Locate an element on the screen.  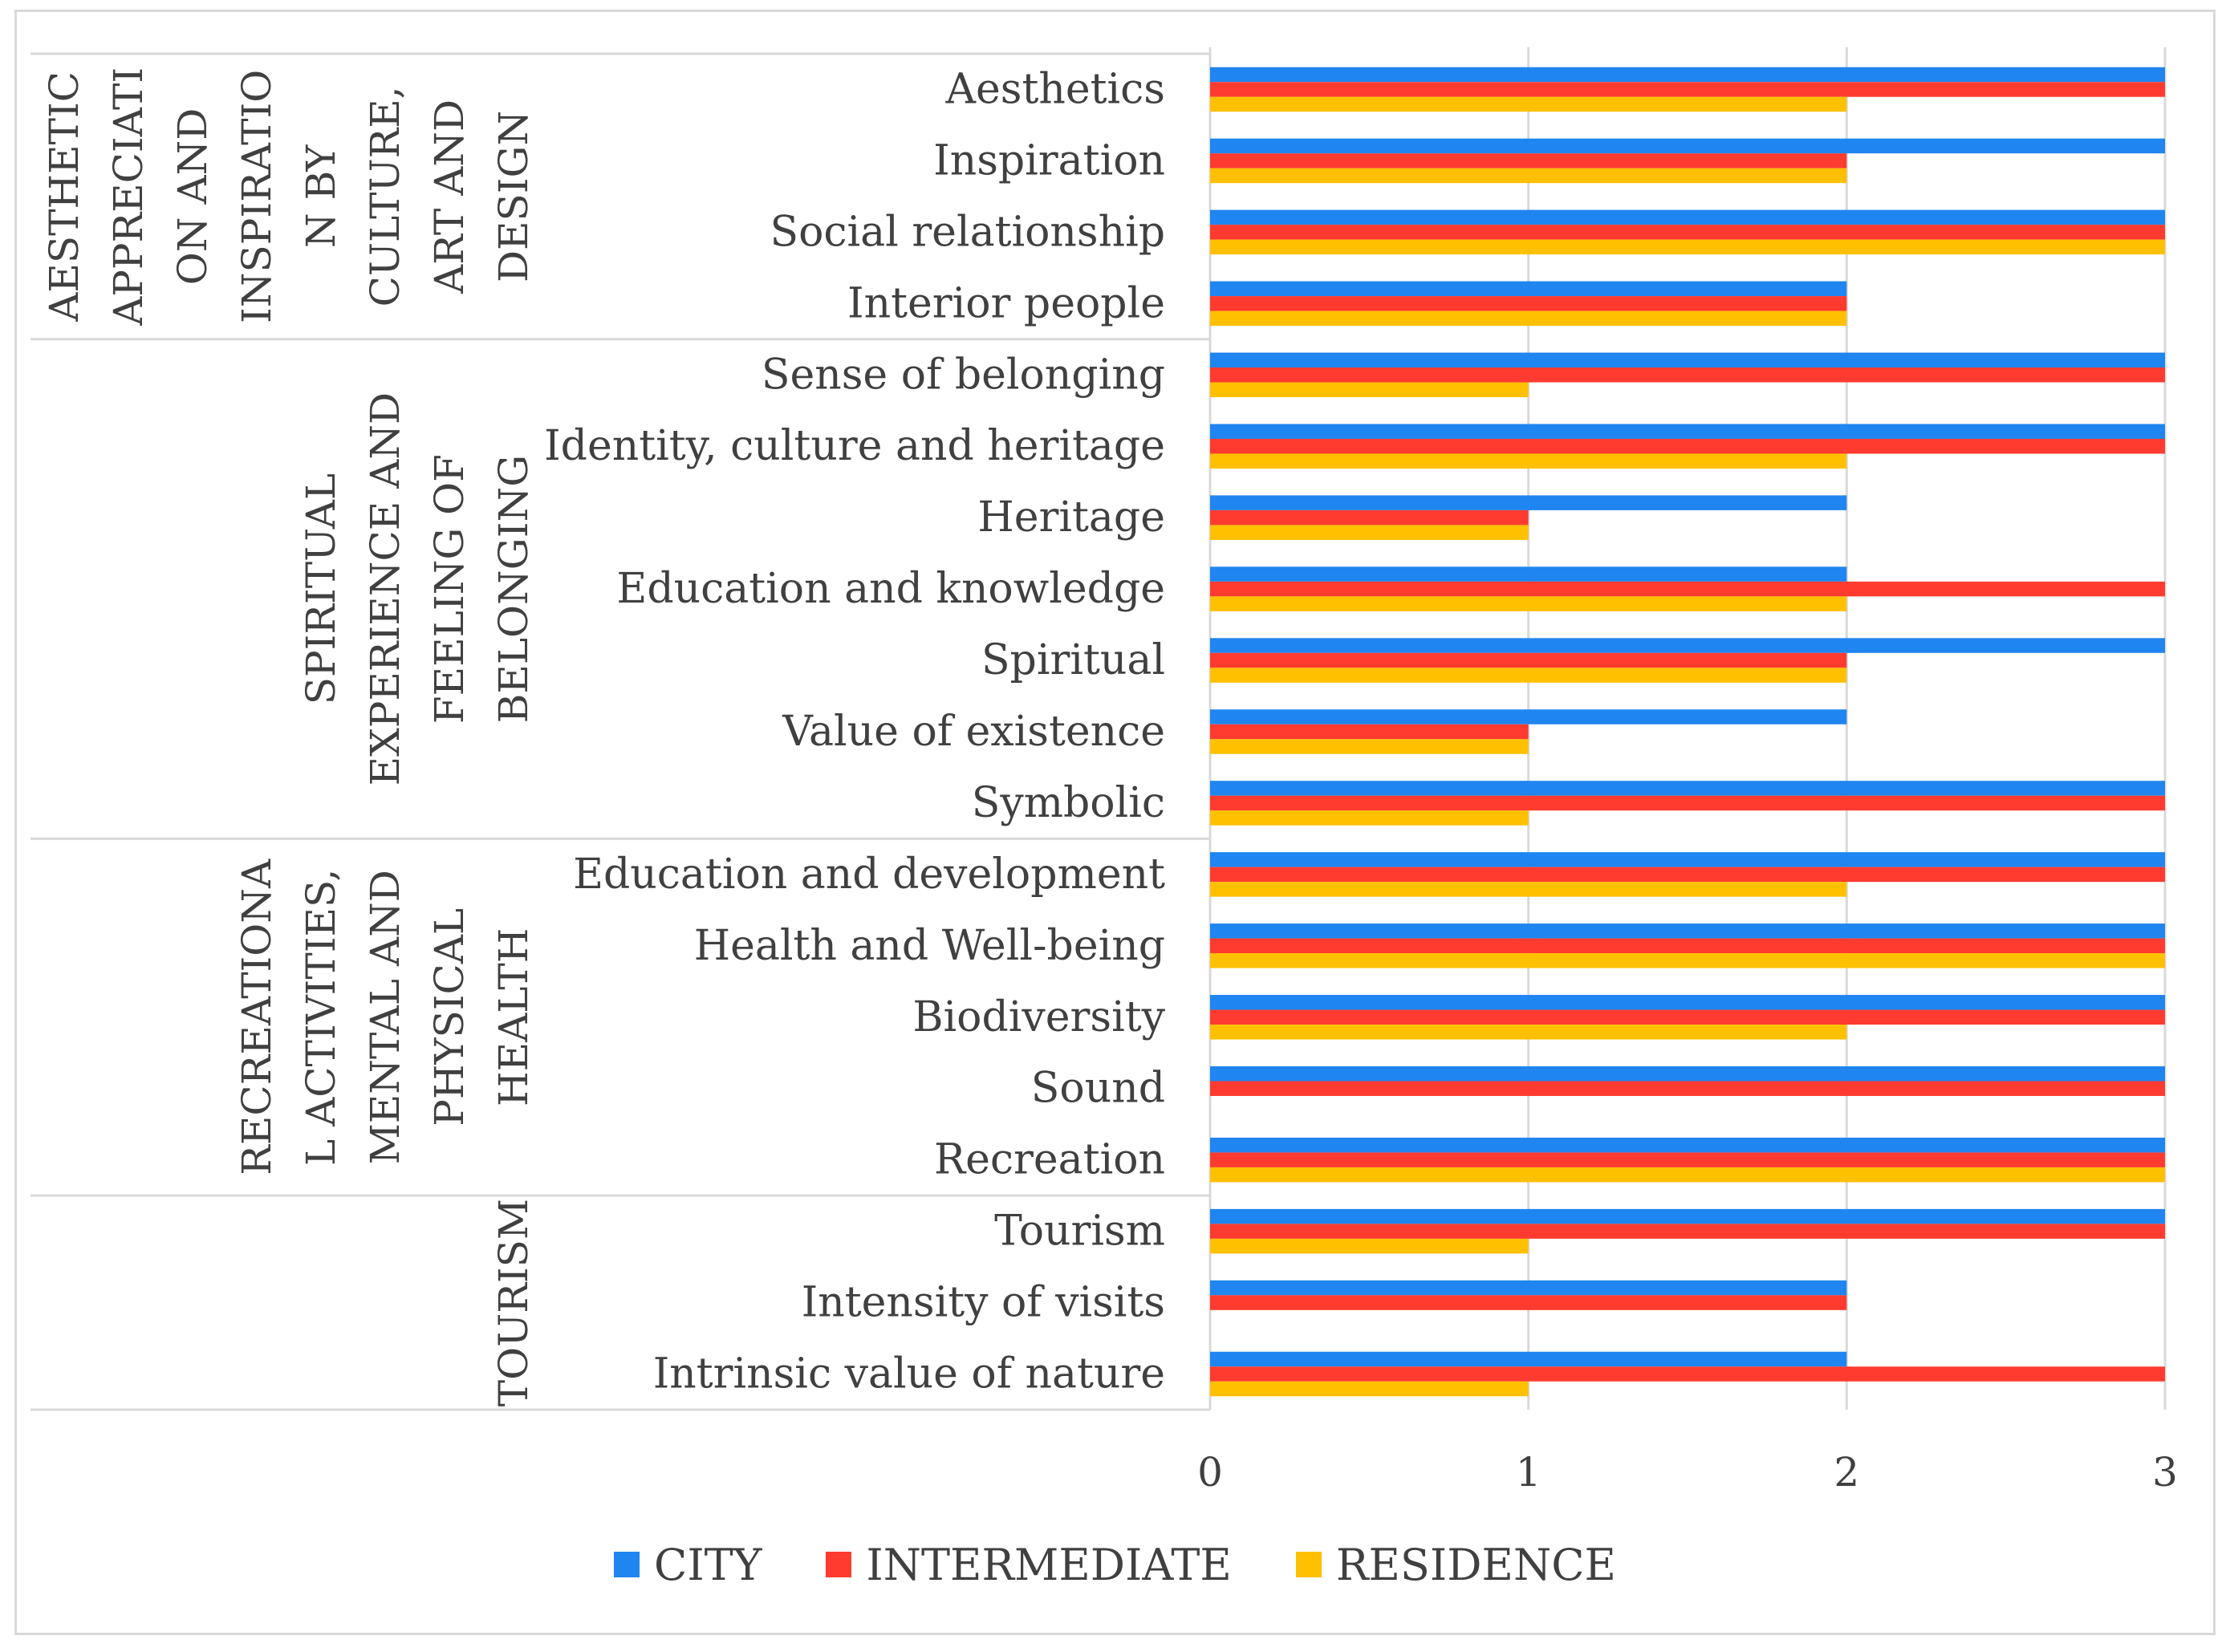
bar-intermediate-tourism is located at coordinates (1687, 1231).